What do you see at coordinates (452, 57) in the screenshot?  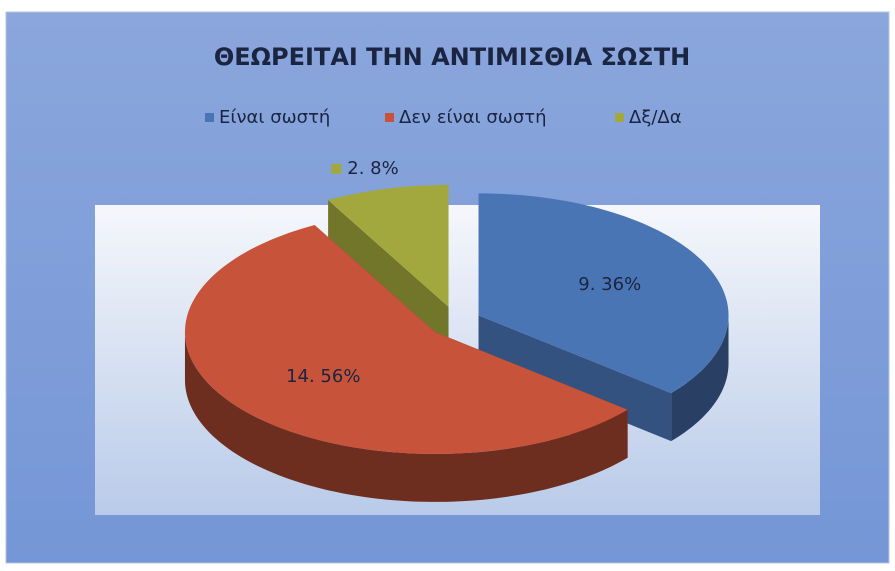 I see `chart-title: ΘΕΩΡΕΙΤΑΙ ΤΗΝ ΑΝΤΙΜΙΣΘΙΑ ΣΩΣΤΗ` at bounding box center [452, 57].